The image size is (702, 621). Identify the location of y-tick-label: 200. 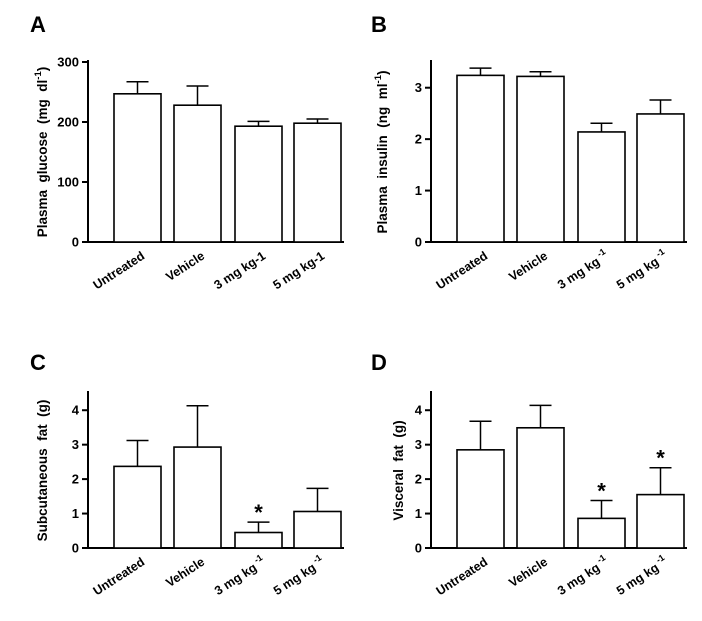
(68, 122).